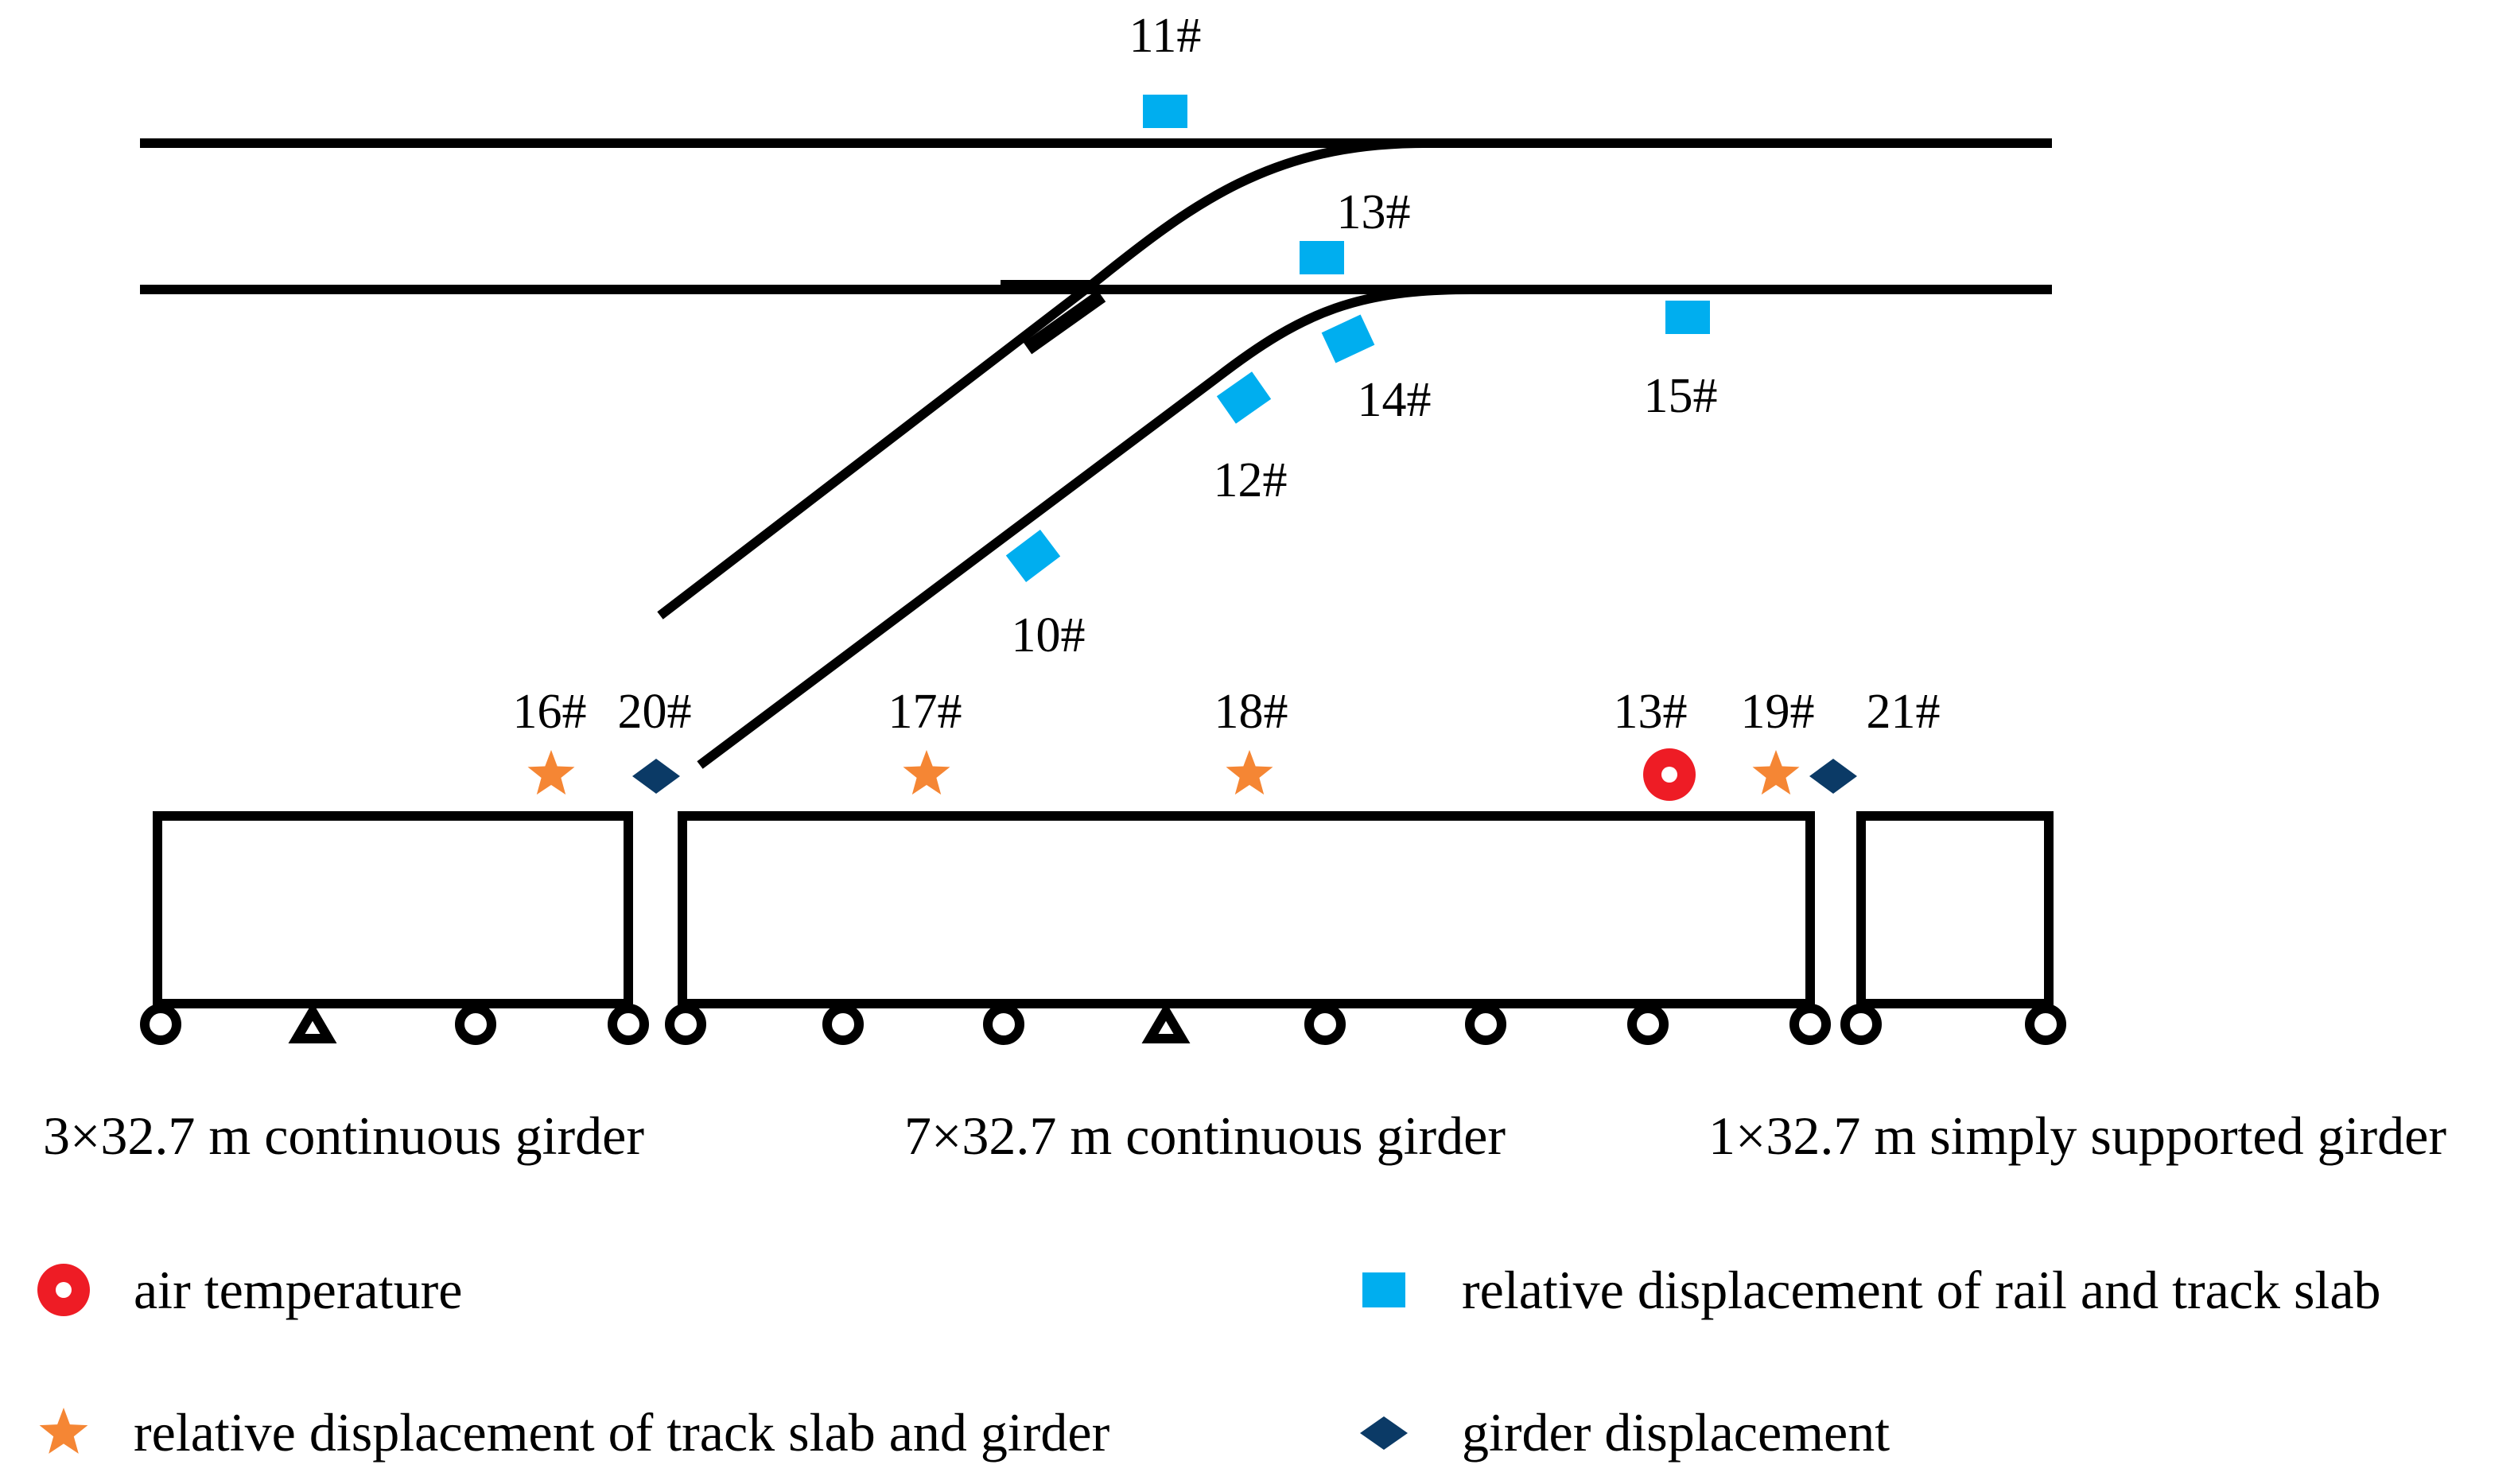 This screenshot has width=2518, height=1484. What do you see at coordinates (1049, 635) in the screenshot?
I see `sensor-label-10: 10#` at bounding box center [1049, 635].